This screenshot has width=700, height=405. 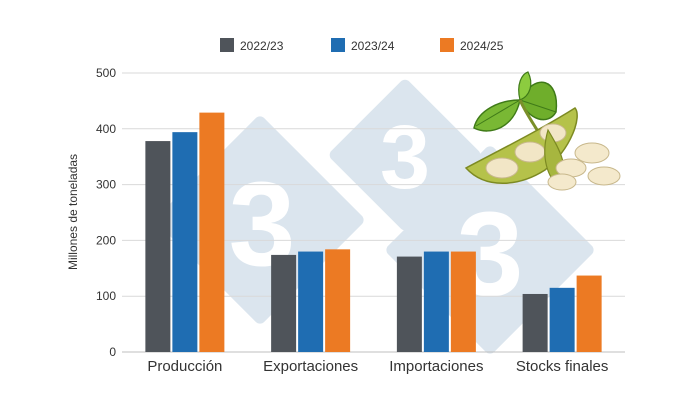 I want to click on x-tick-label: Importaciones, so click(x=436, y=366).